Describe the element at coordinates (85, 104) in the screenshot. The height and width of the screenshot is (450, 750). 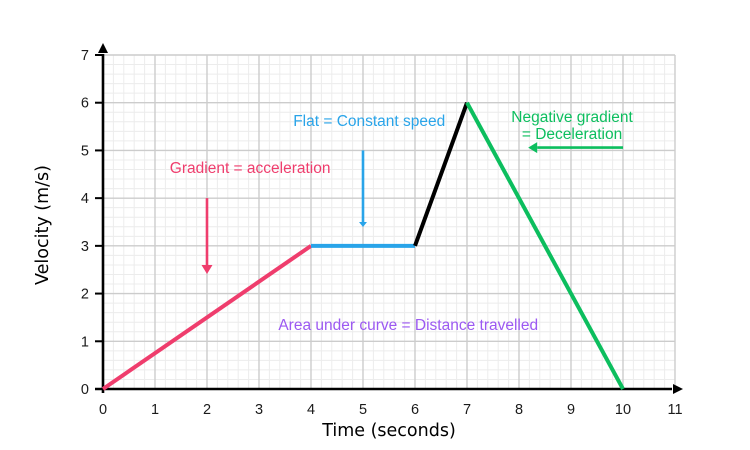
I see `y-tick-label: 6` at that location.